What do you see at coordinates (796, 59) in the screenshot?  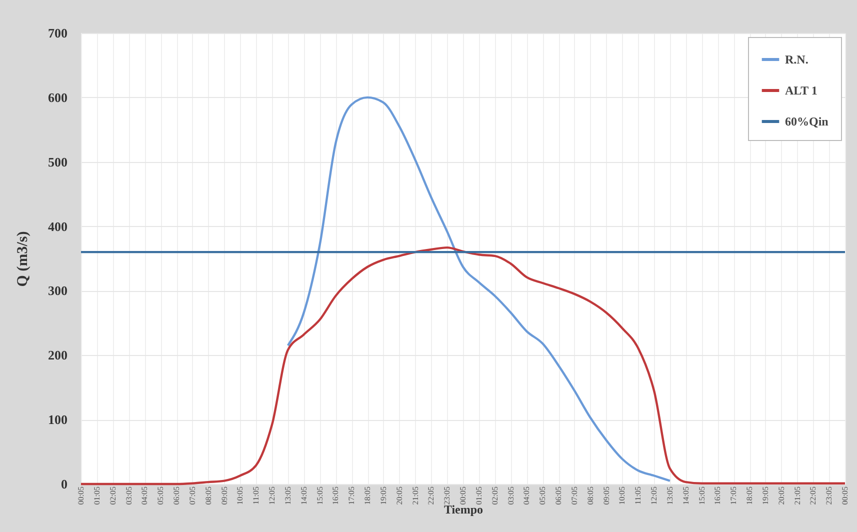 I see `legend-label: R.N.` at bounding box center [796, 59].